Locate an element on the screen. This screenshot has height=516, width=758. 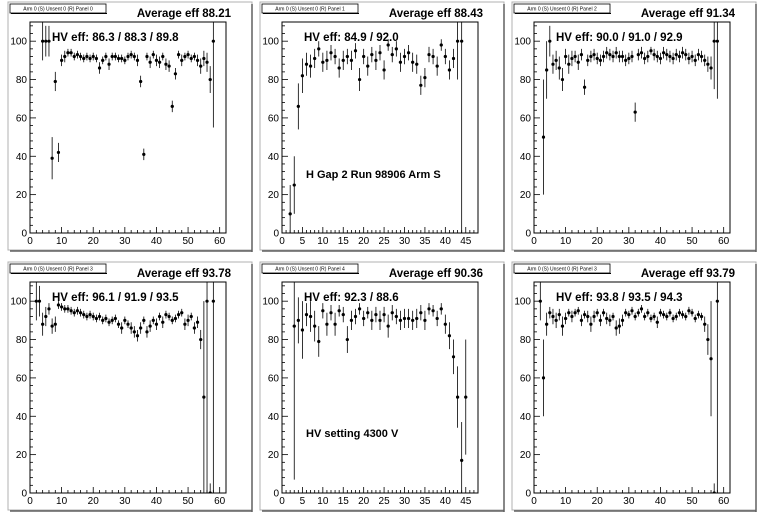
y-tick-label: 80 is located at coordinates (22, 80).